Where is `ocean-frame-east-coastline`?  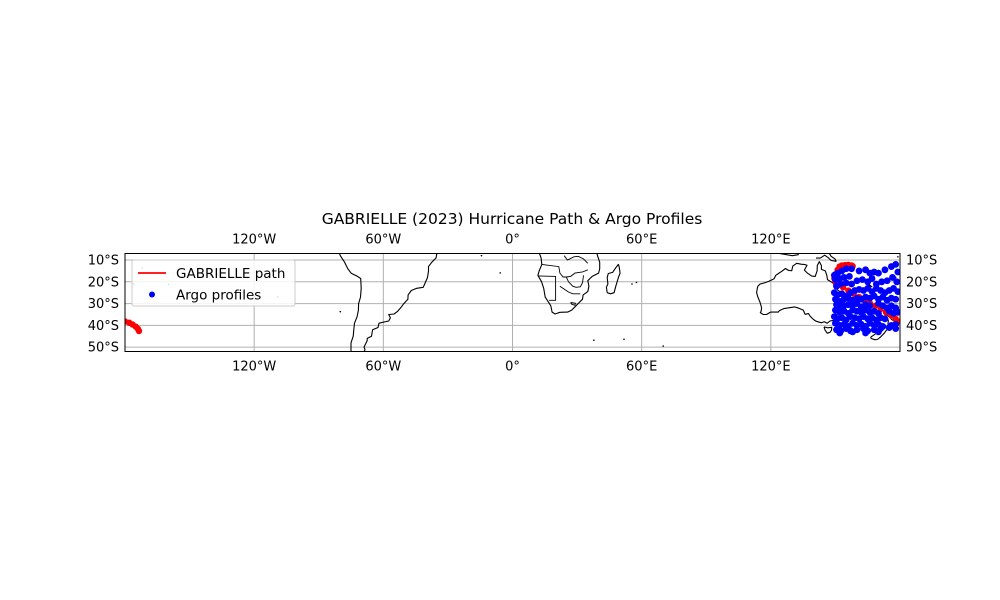 ocean-frame-east-coastline is located at coordinates (789, 255).